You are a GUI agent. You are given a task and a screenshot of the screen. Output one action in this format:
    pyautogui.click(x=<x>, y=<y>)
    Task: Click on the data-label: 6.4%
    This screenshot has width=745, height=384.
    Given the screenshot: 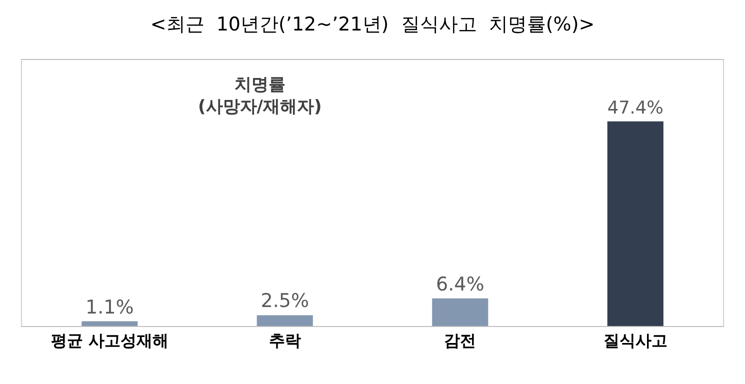 What is the action you would take?
    pyautogui.click(x=460, y=284)
    